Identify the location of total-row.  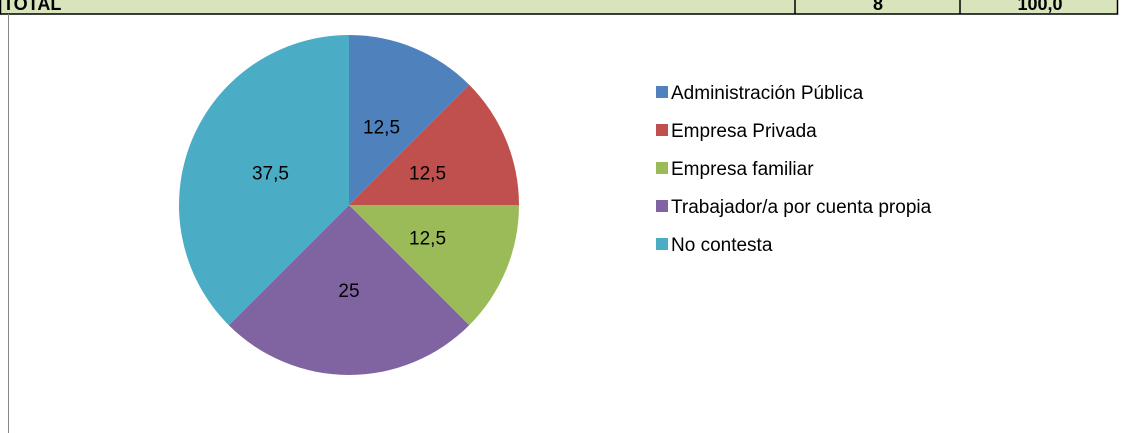
(559, 7).